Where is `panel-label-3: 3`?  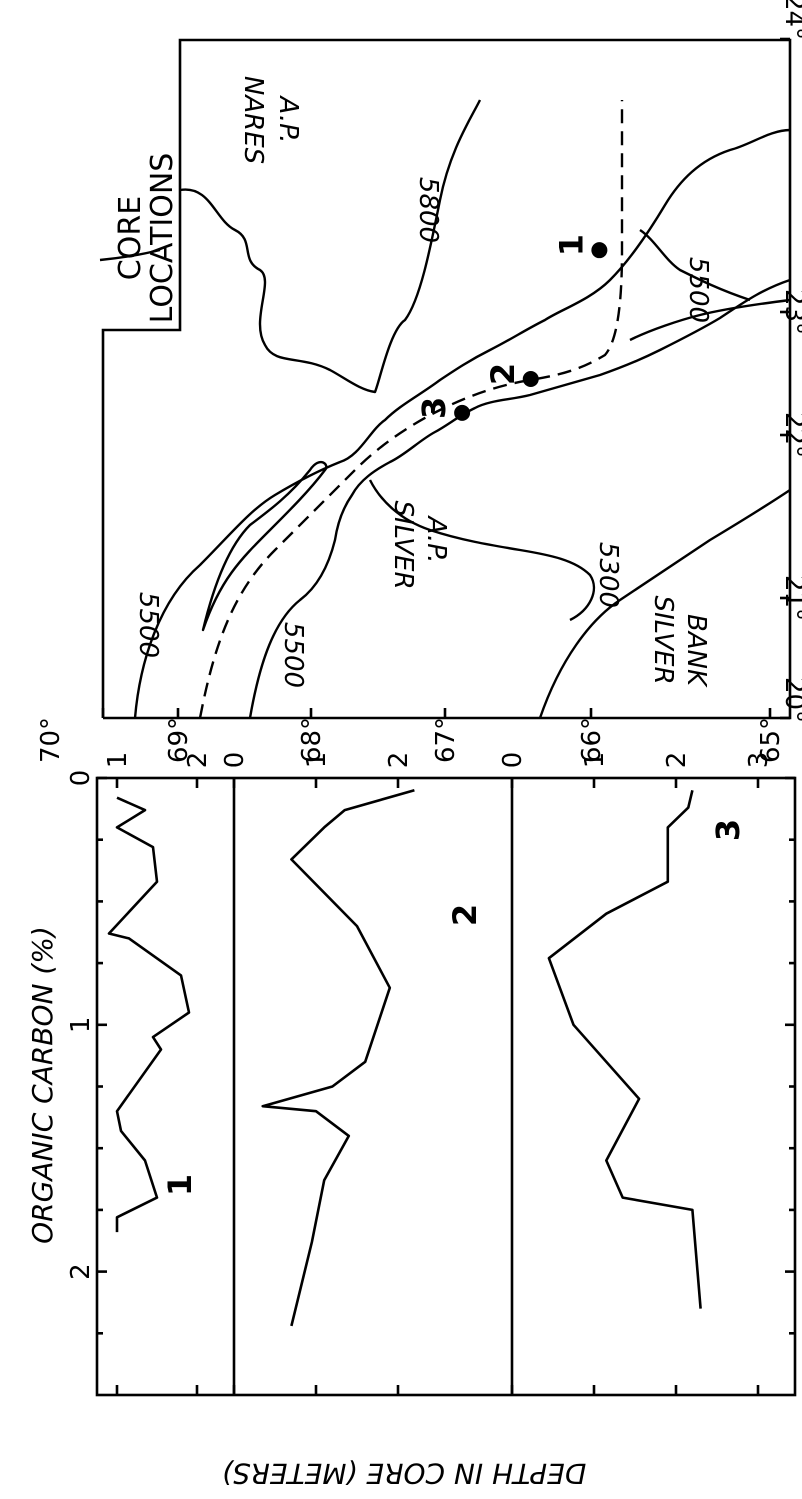
panel-label-3: 3 is located at coordinates (728, 830).